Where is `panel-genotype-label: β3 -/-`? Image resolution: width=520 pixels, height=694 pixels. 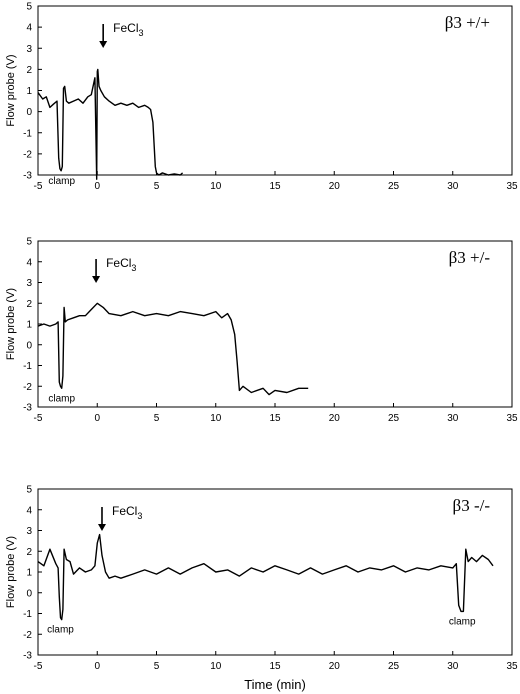
panel-genotype-label: β3 -/- is located at coordinates (472, 505).